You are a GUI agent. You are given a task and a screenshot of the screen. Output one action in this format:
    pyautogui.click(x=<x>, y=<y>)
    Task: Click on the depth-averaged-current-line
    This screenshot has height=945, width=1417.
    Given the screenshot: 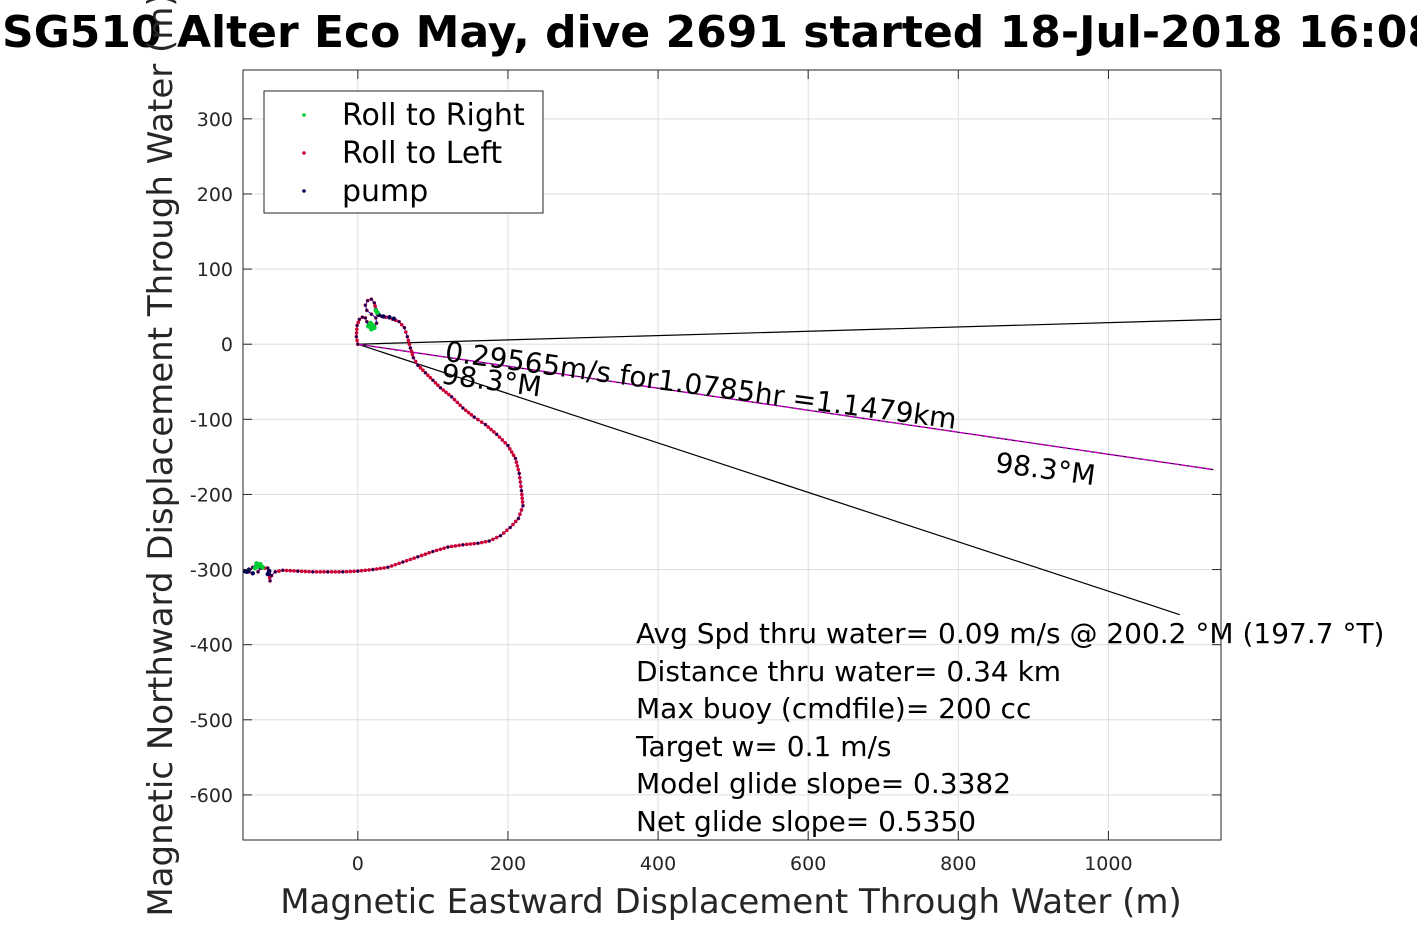 What is the action you would take?
    pyautogui.click(x=785, y=407)
    